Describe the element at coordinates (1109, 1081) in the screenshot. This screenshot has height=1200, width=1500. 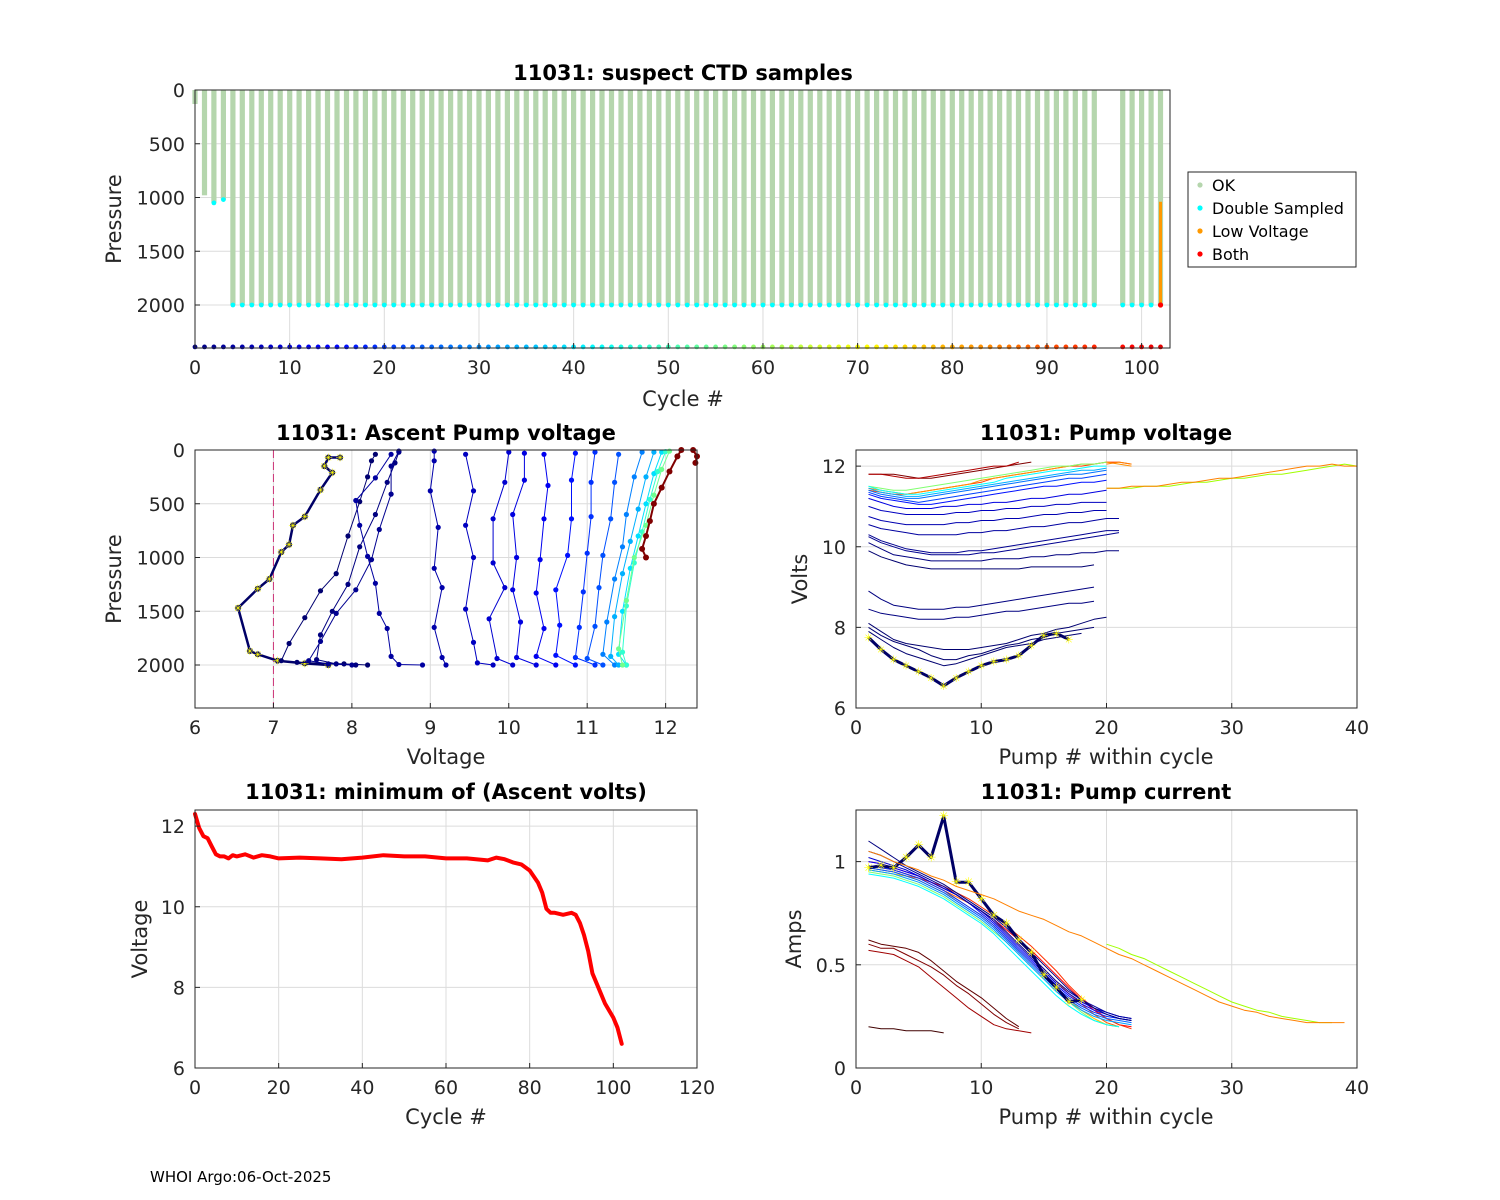
I see `pumpcurrent-x-ticks: 0 10 20 30 40` at that location.